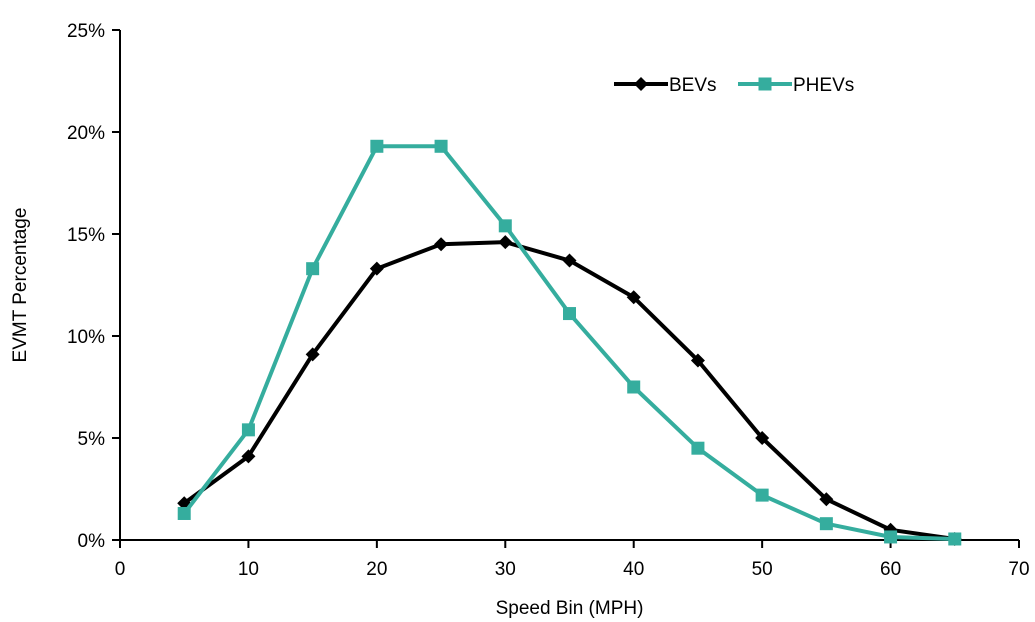  I want to click on legend-marker-bevs, so click(641, 84).